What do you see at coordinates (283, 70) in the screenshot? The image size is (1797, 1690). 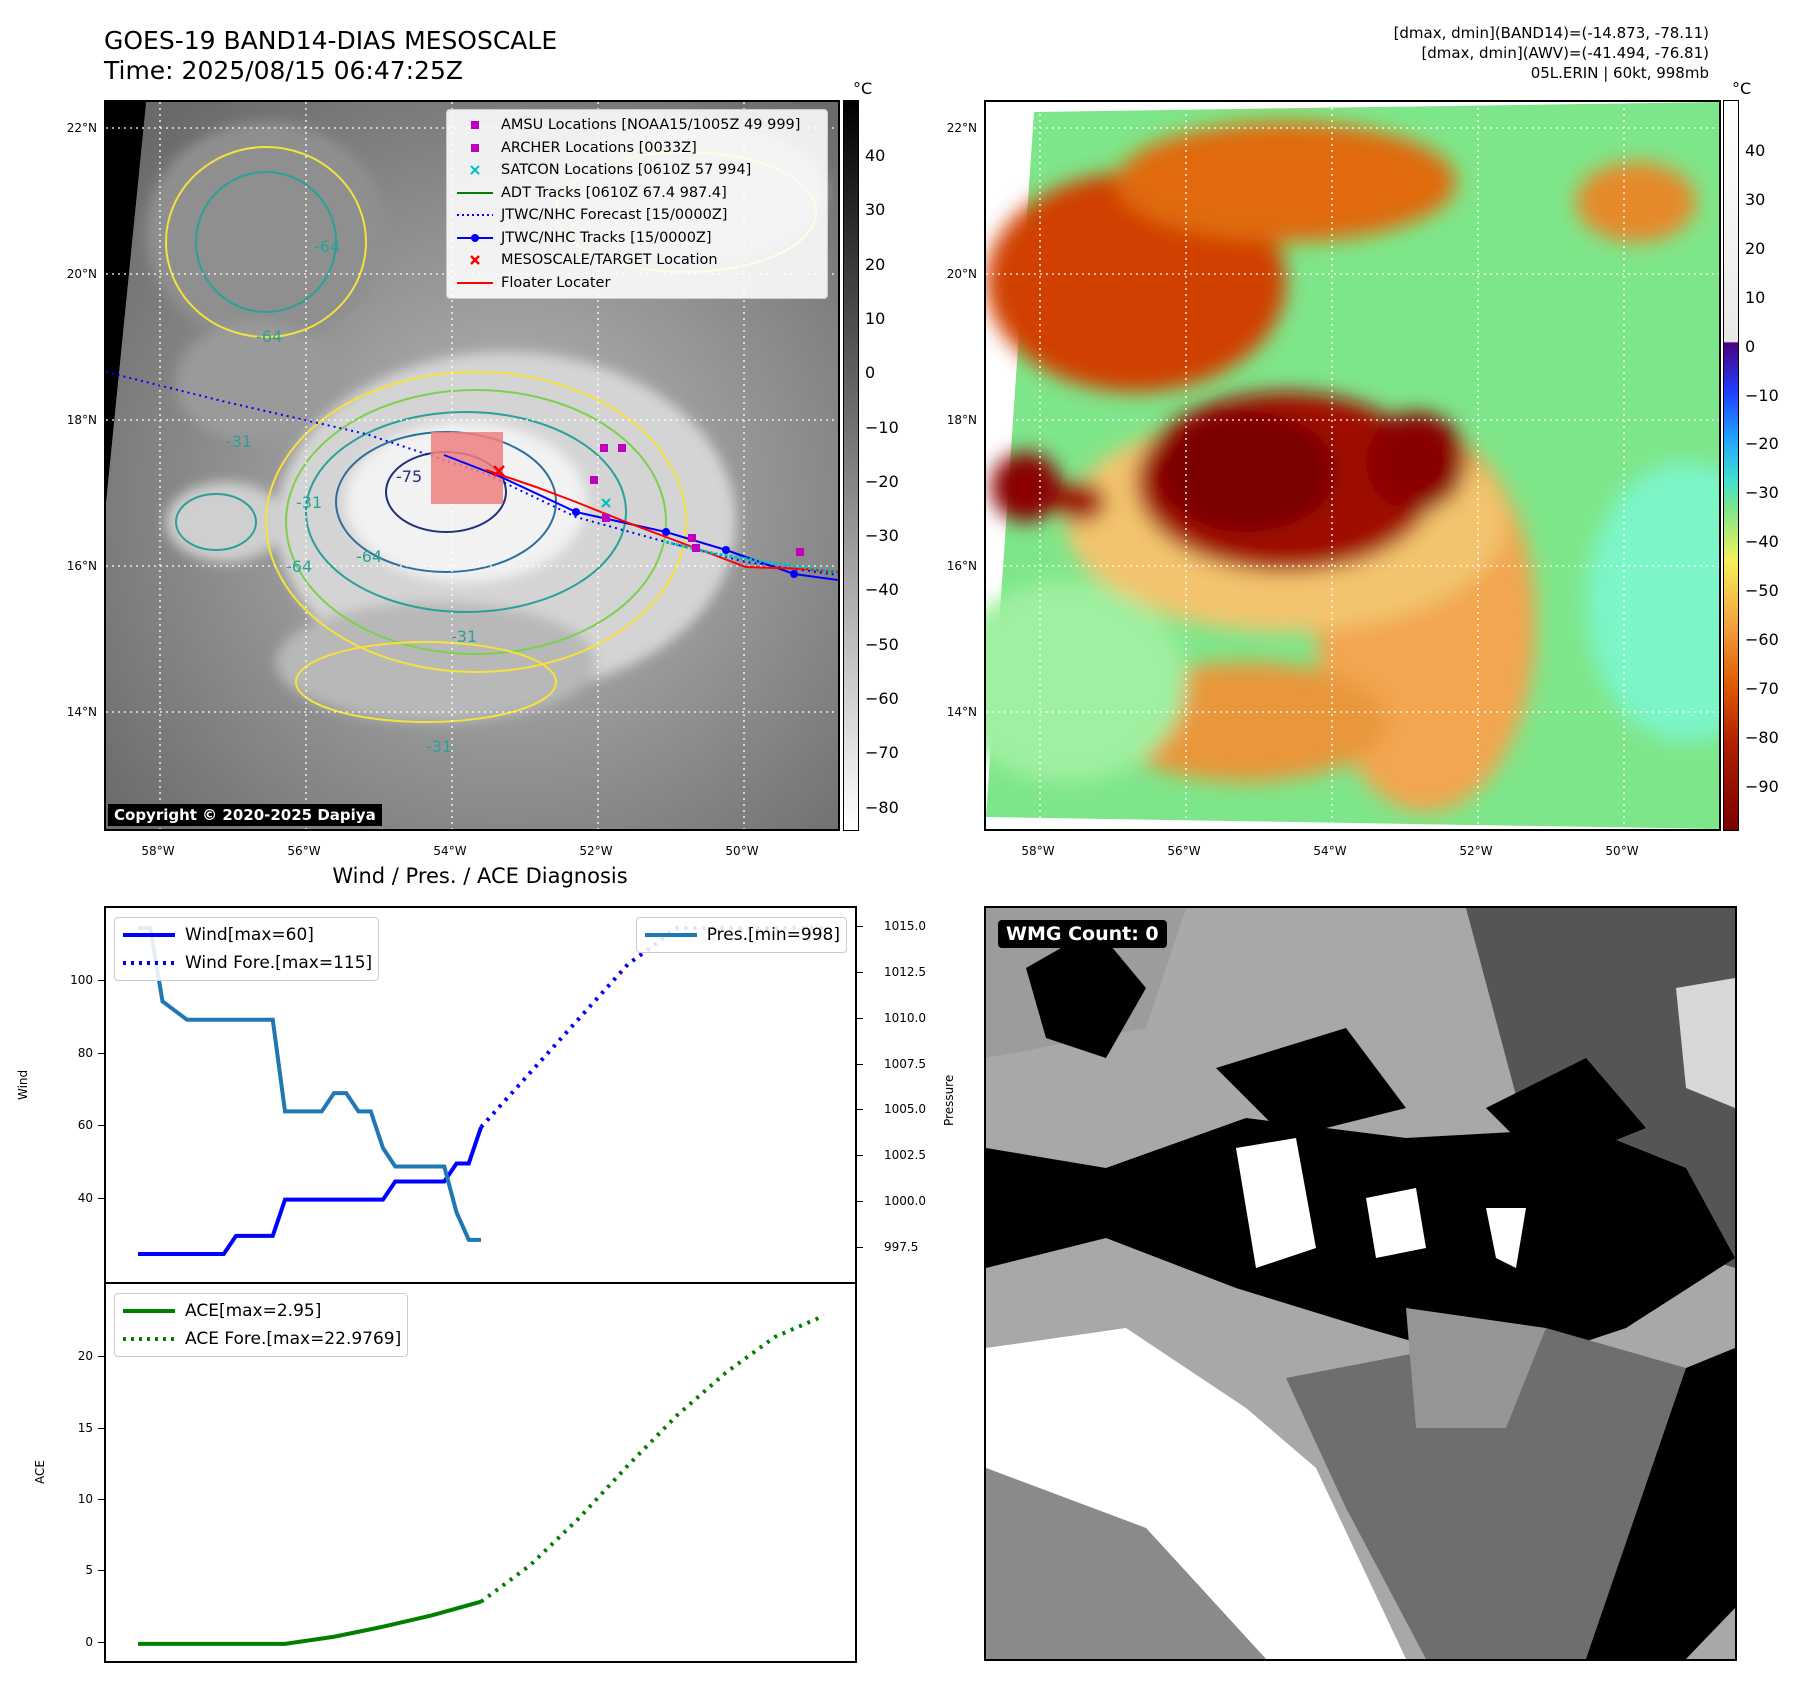 I see `figure-title-line2: Time: 2025/08/15 06:47:25Z` at bounding box center [283, 70].